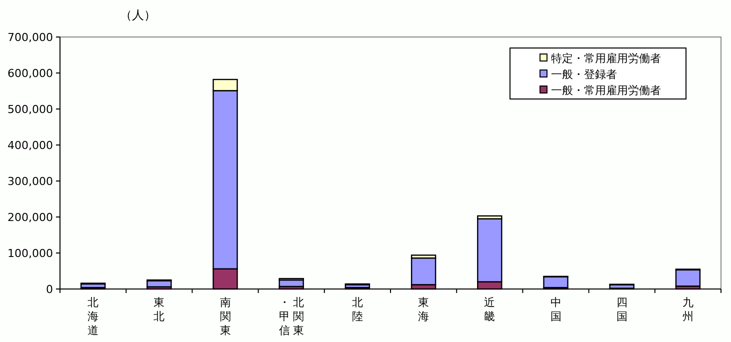  I want to click on y-tick-label: 500,000, so click(30, 109).